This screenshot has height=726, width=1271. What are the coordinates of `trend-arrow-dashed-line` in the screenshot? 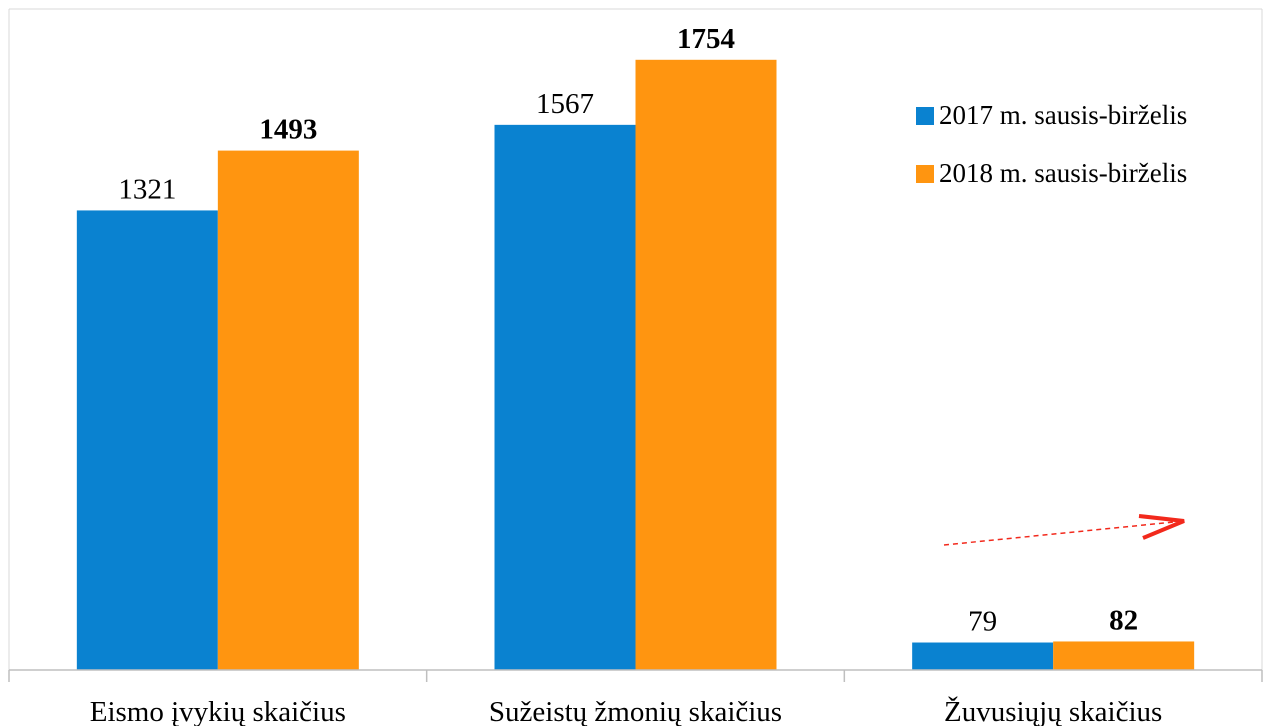 It's located at (1064, 533).